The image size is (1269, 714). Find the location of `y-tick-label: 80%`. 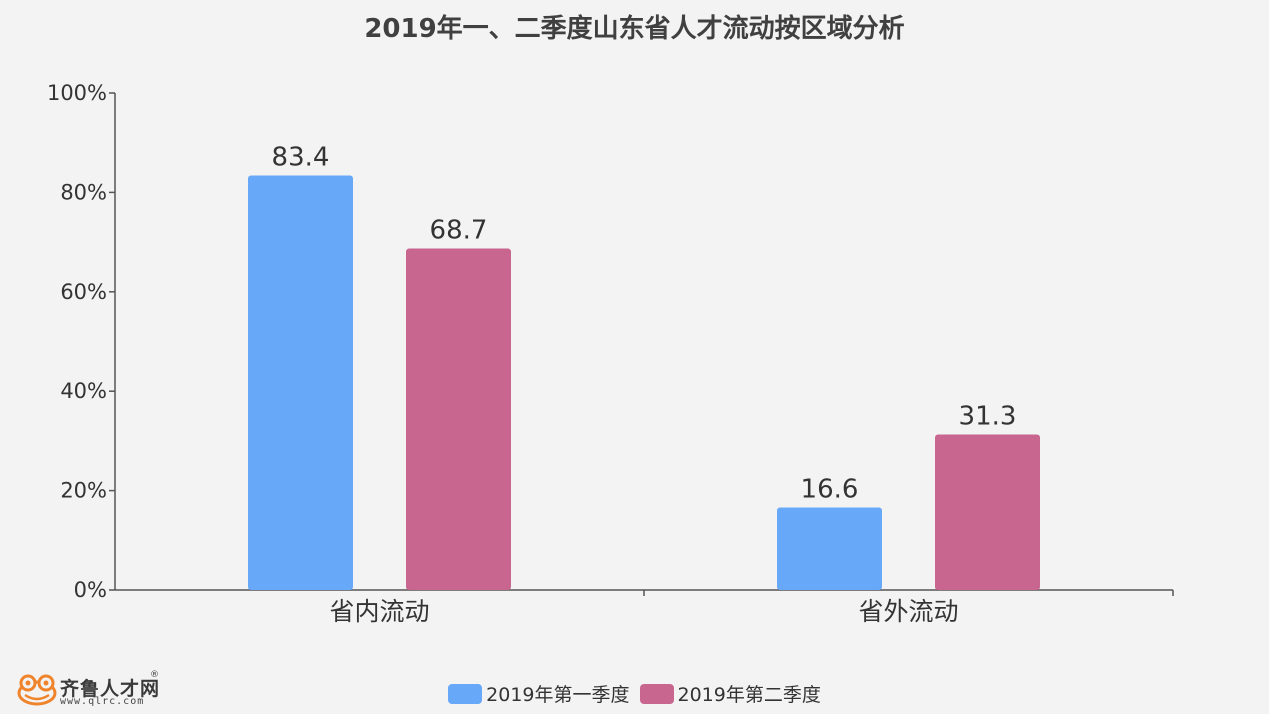

y-tick-label: 80% is located at coordinates (83, 192).